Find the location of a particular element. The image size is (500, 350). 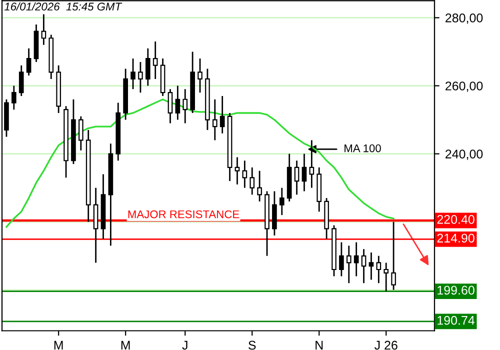

y-tick-label: 260,00 is located at coordinates (464, 87).